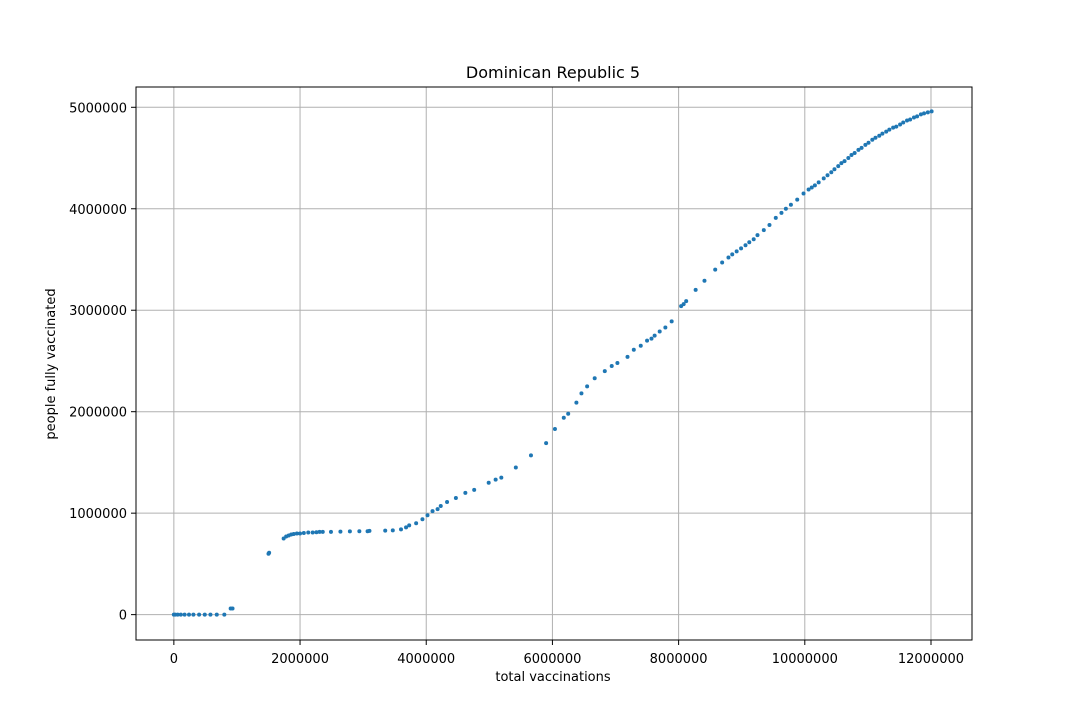  What do you see at coordinates (931, 659) in the screenshot?
I see `x-tick-label: 12000000` at bounding box center [931, 659].